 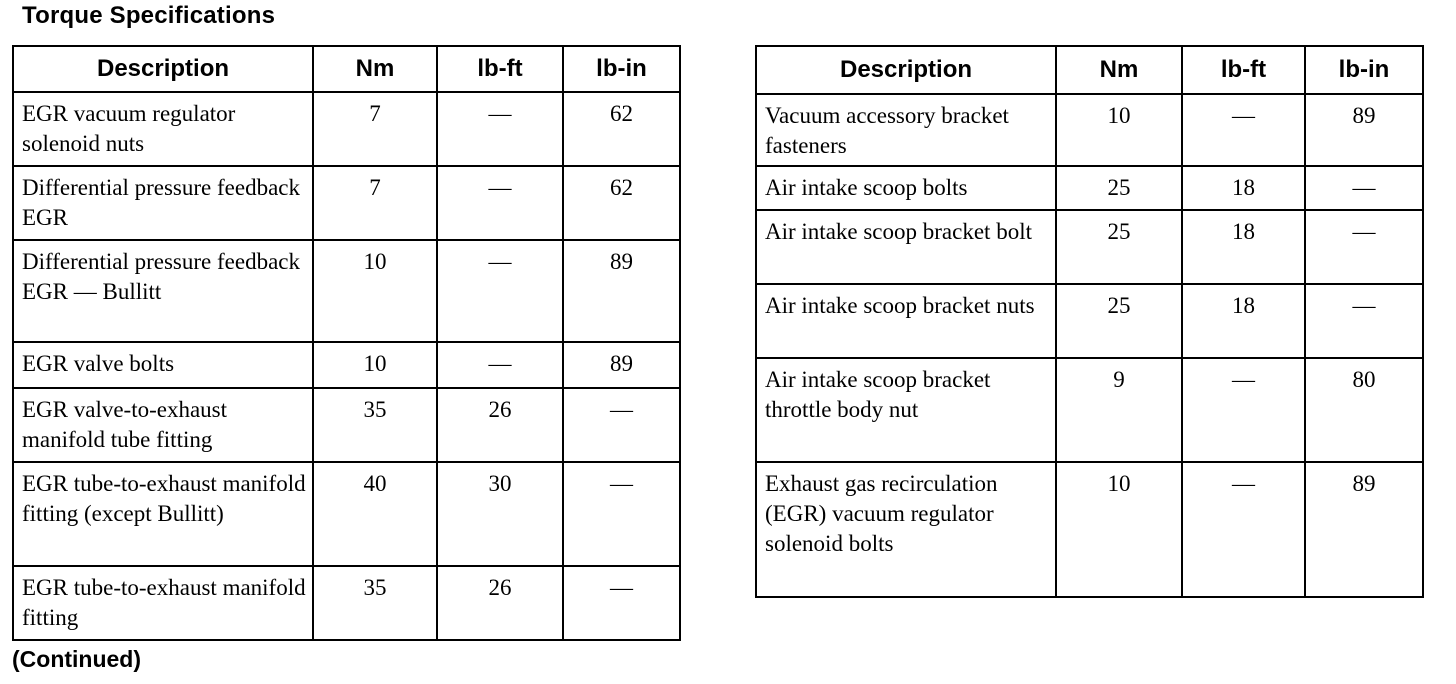 I want to click on table-row: EGR vacuum regulator solenoid nuts 7—62, so click(x=346, y=129).